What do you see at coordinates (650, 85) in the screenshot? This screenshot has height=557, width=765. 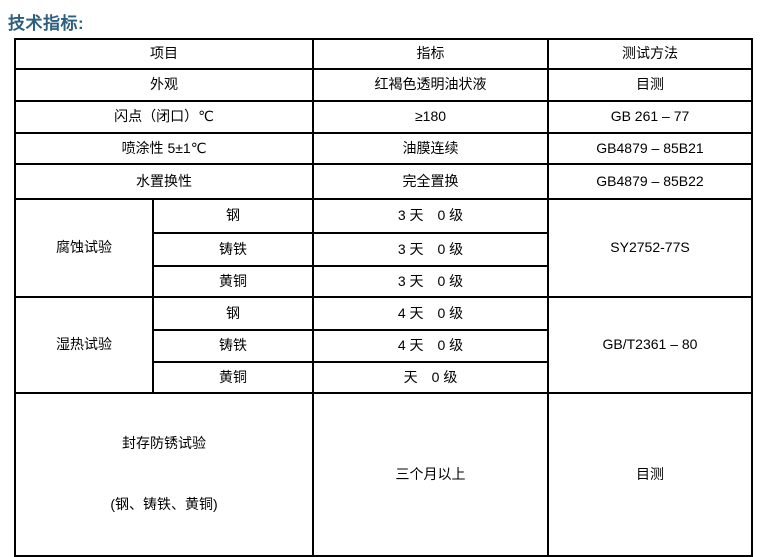 I see `appearance-method-cell: 目测` at bounding box center [650, 85].